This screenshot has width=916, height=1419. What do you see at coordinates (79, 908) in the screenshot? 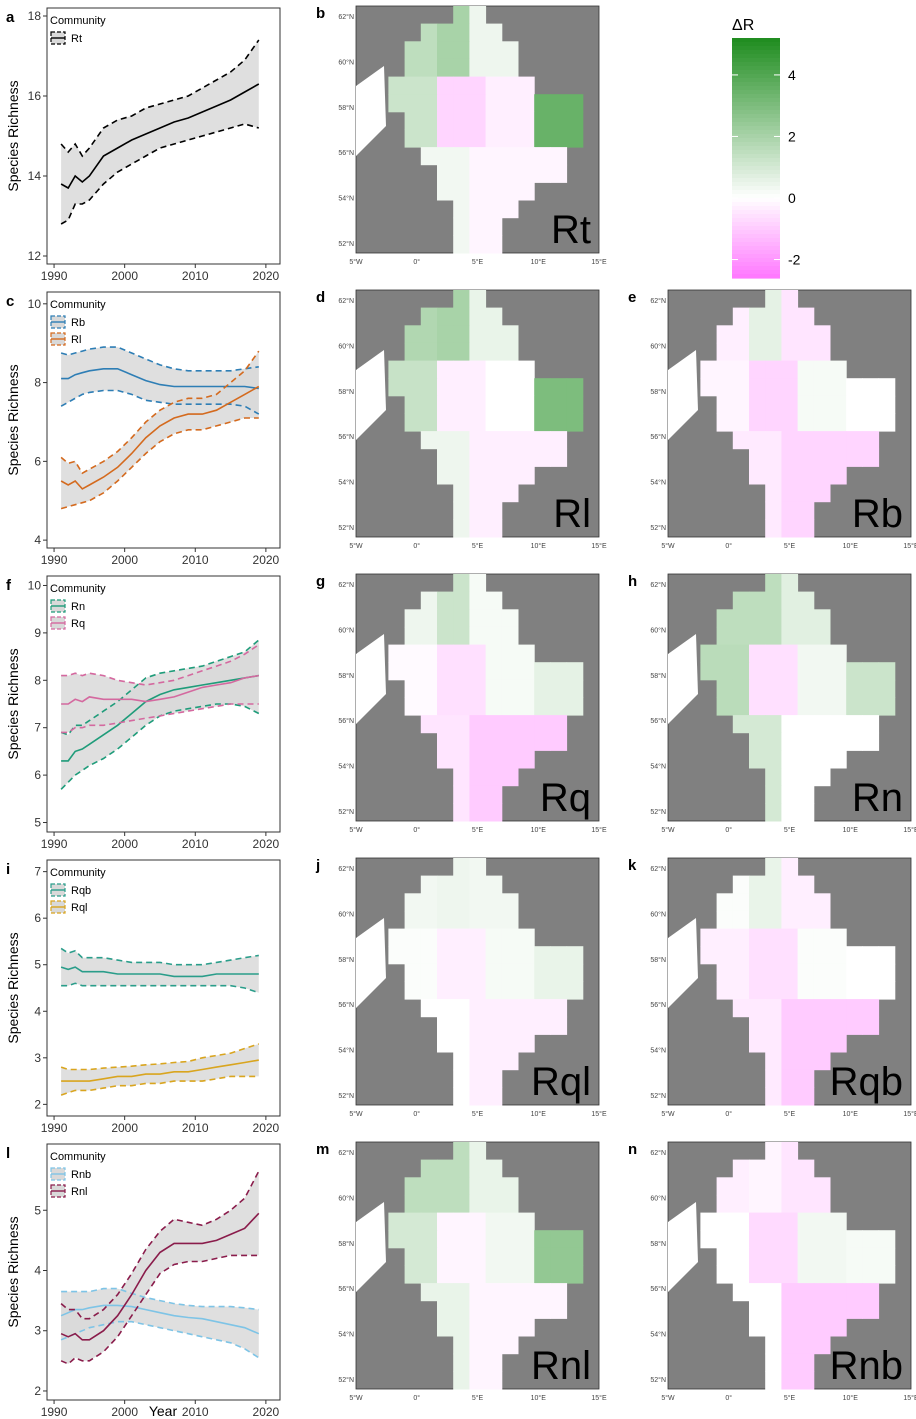
I see `legend-label-Rql: Rql` at bounding box center [79, 908].